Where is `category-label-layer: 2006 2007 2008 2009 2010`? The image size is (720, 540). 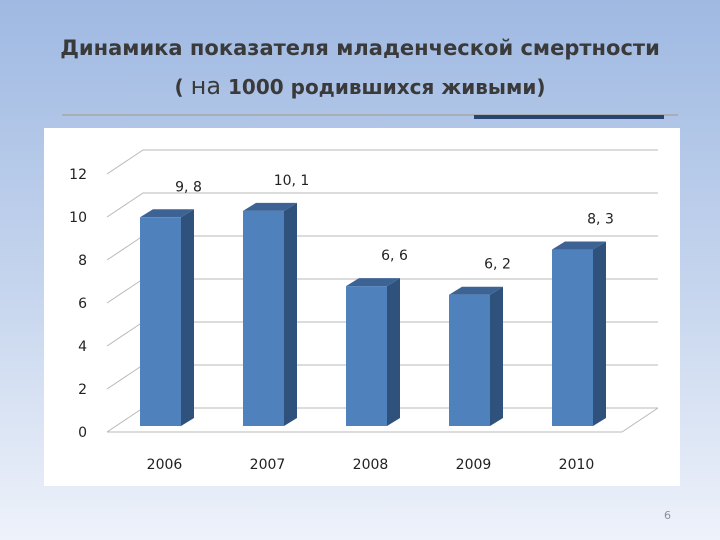 category-label-layer: 2006 2007 2008 2009 2010 is located at coordinates (371, 465).